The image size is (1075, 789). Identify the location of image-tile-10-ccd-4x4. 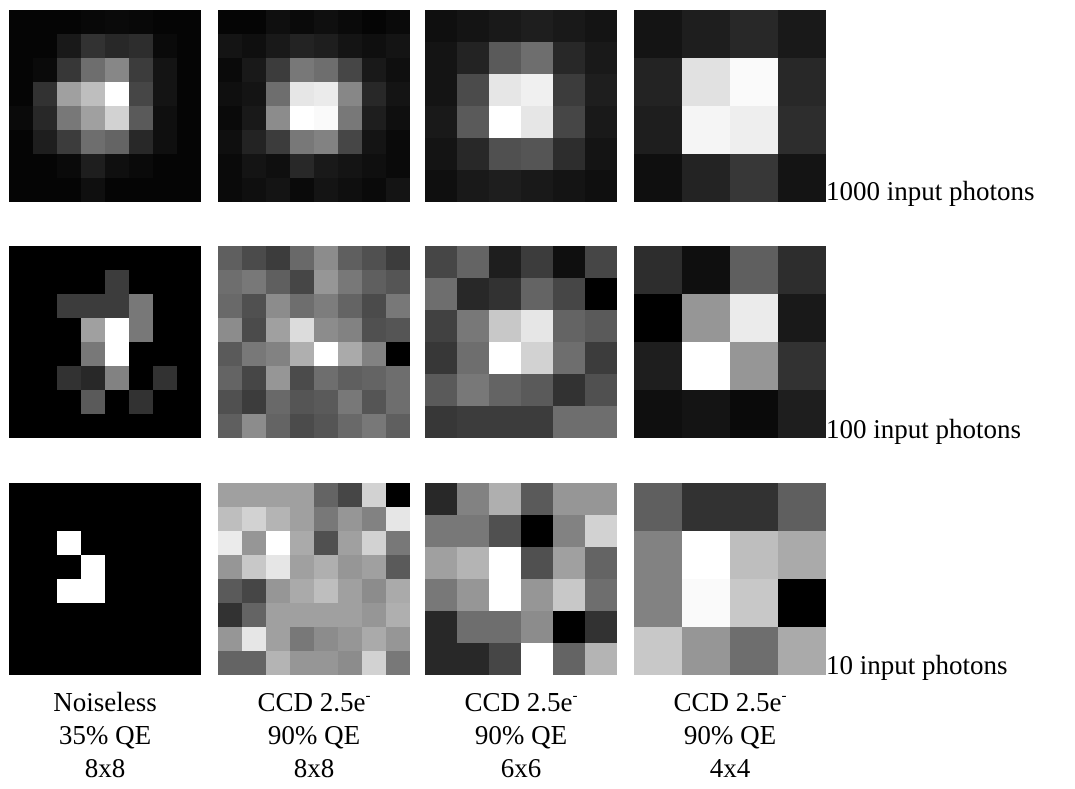
(730, 579).